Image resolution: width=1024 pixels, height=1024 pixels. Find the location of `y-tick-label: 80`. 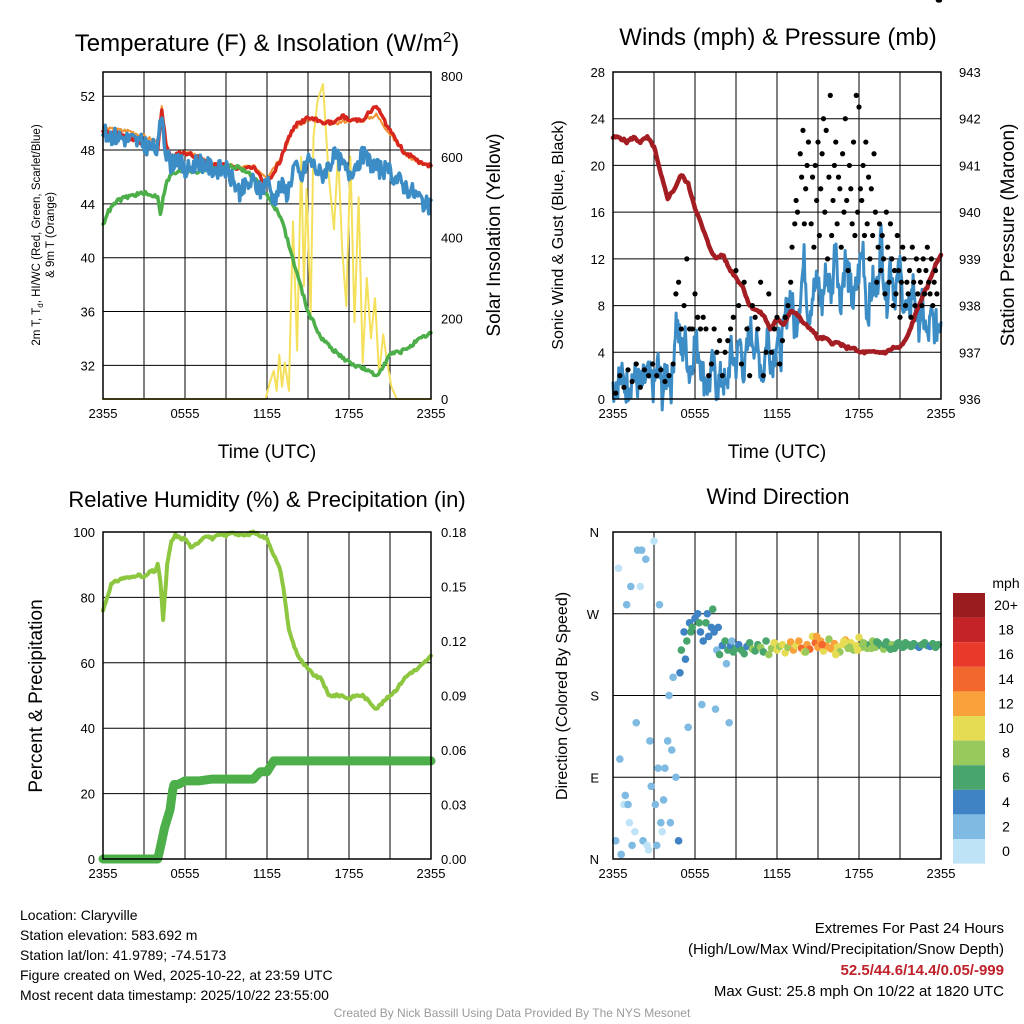

y-tick-label: 80 is located at coordinates (88, 597).